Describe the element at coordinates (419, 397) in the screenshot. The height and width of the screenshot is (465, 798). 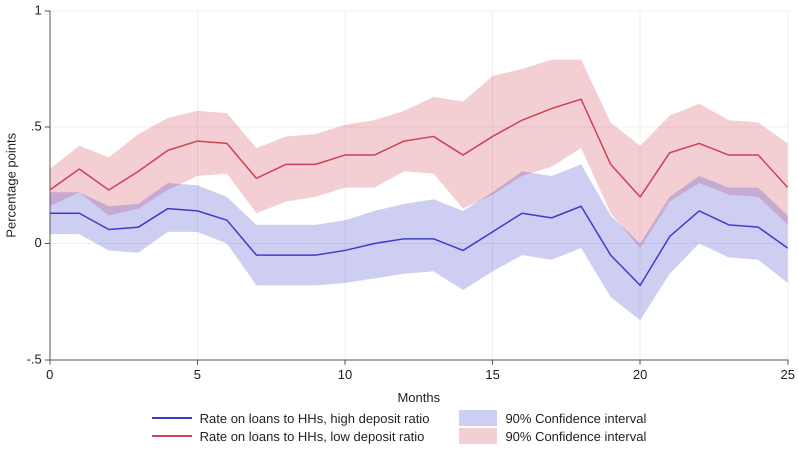
I see `x-axis-title: Months` at that location.